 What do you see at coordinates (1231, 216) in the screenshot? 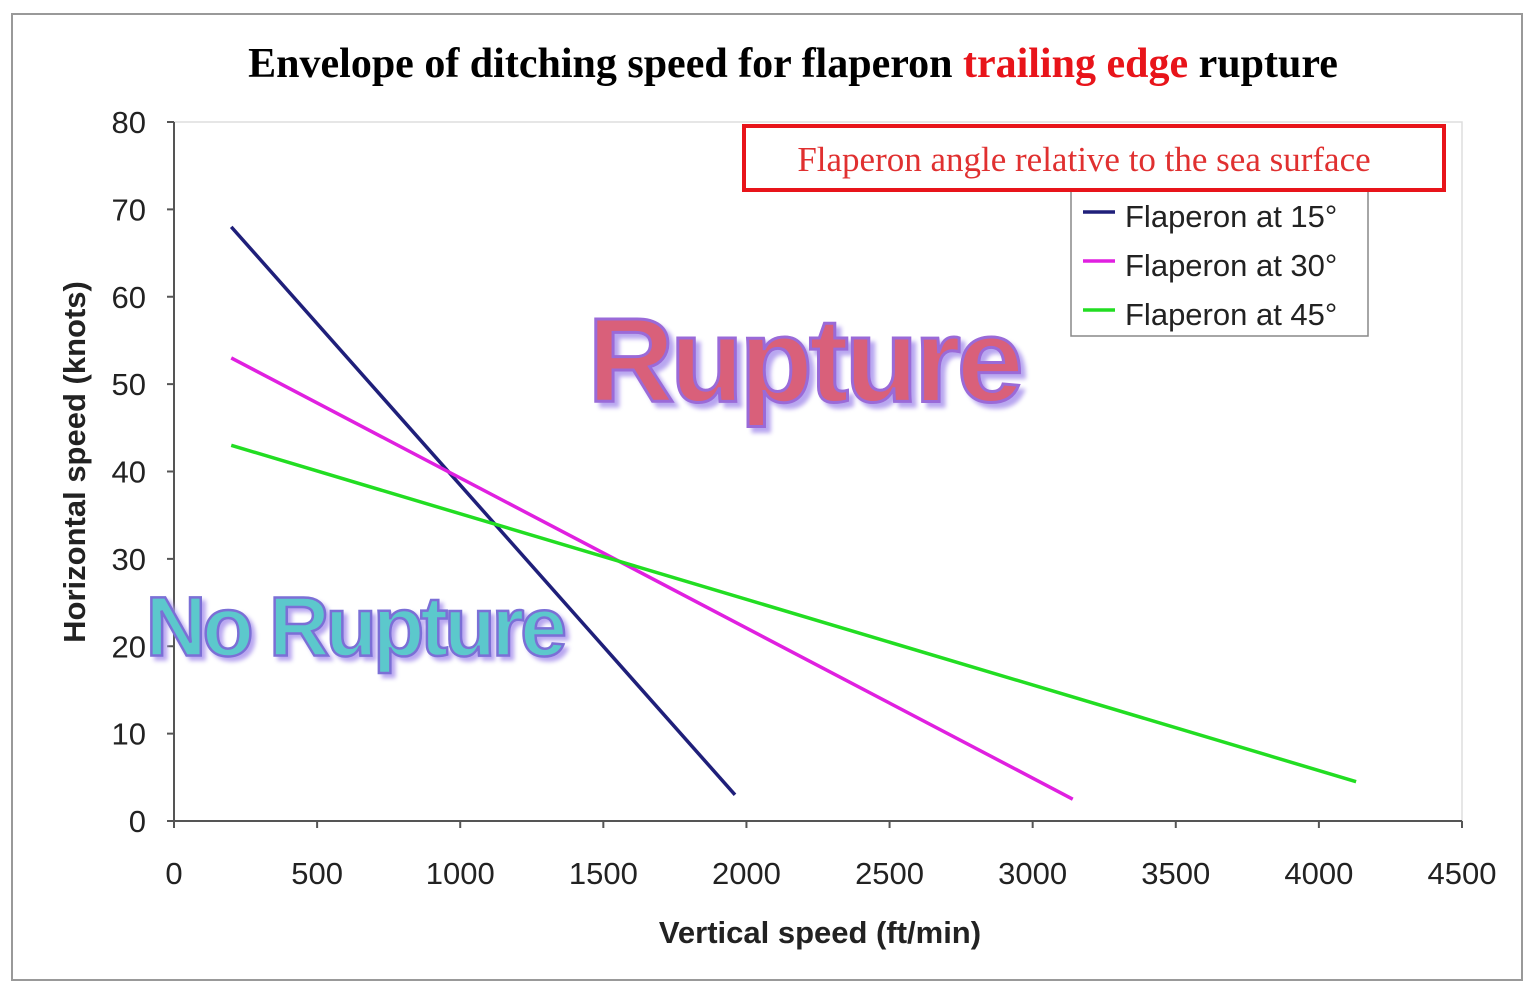
I see `legend-entry: Flaperon at 15°` at bounding box center [1231, 216].